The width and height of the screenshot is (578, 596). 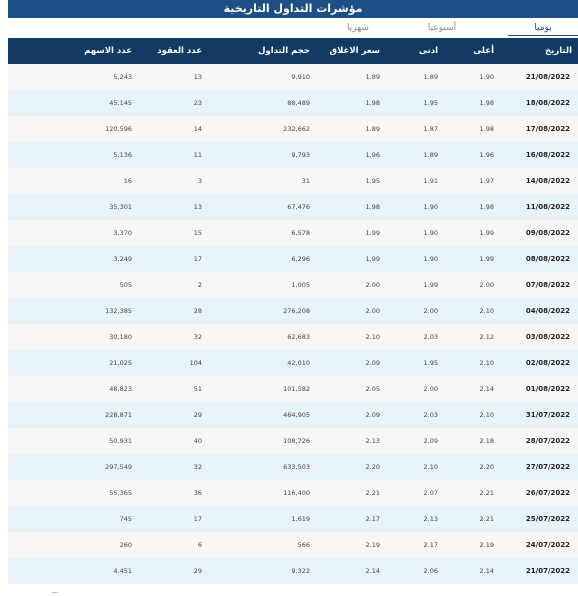 I want to click on cell-close: 1.96, so click(x=372, y=155).